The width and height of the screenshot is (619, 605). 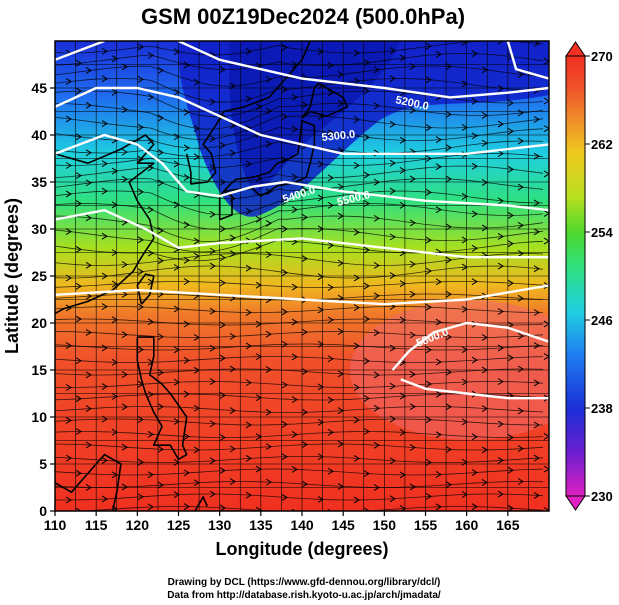 What do you see at coordinates (602, 496) in the screenshot?
I see `colorbar-tick-label: 230` at bounding box center [602, 496].